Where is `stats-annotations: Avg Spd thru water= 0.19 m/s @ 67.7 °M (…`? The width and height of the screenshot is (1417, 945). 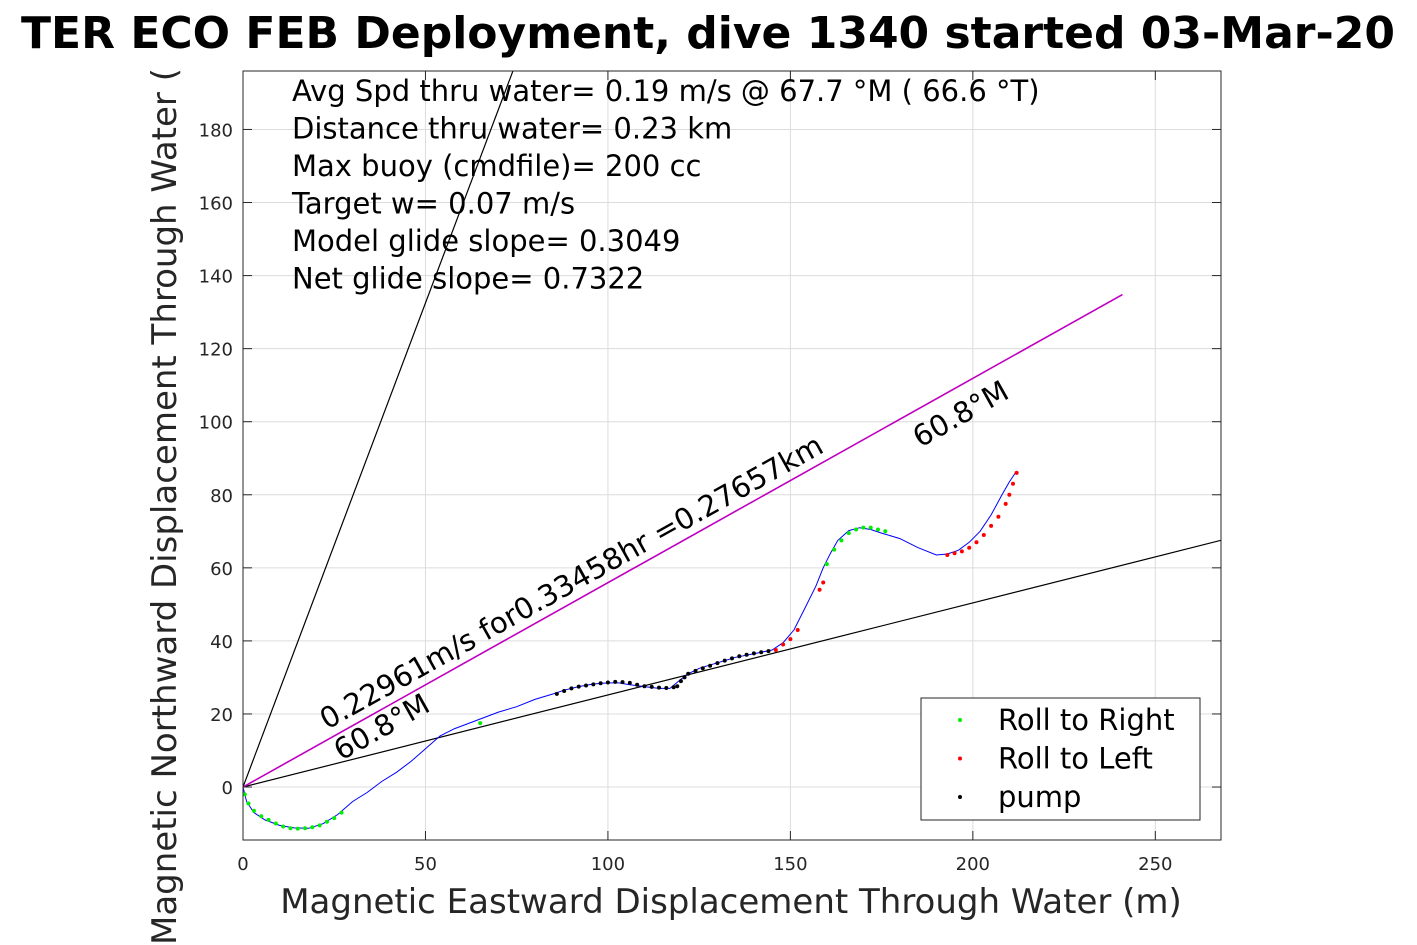 stats-annotations: Avg Spd thru water= 0.19 m/s @ 67.7 °M (… is located at coordinates (665, 185).